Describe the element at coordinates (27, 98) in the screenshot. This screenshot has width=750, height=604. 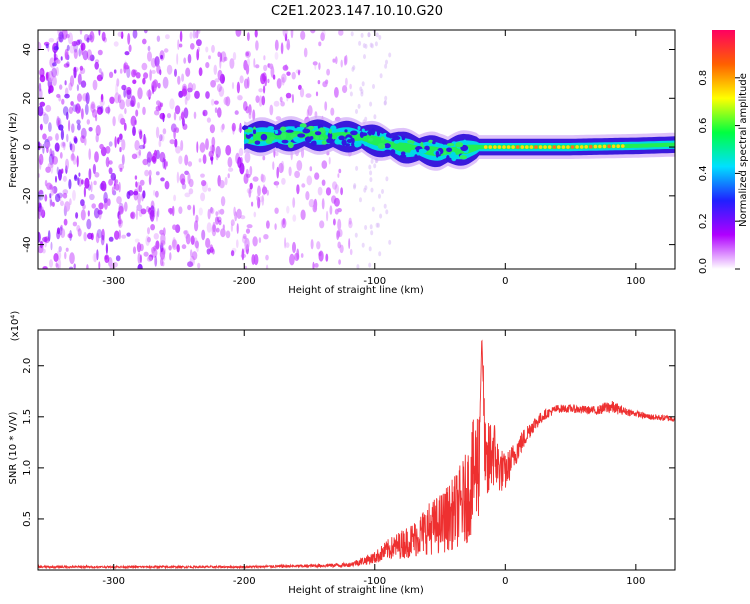
I see `svg-text: 20` at that location.